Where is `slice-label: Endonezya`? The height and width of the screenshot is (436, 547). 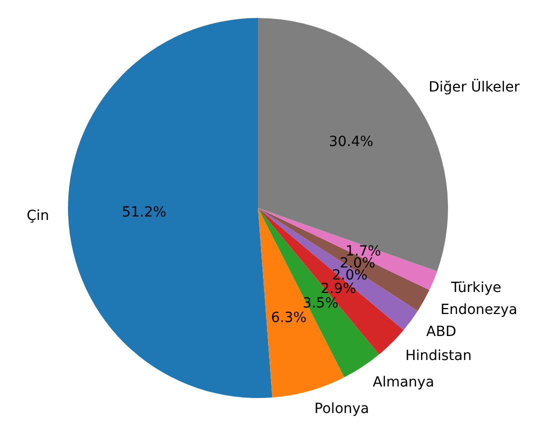 slice-label: Endonezya is located at coordinates (479, 310).